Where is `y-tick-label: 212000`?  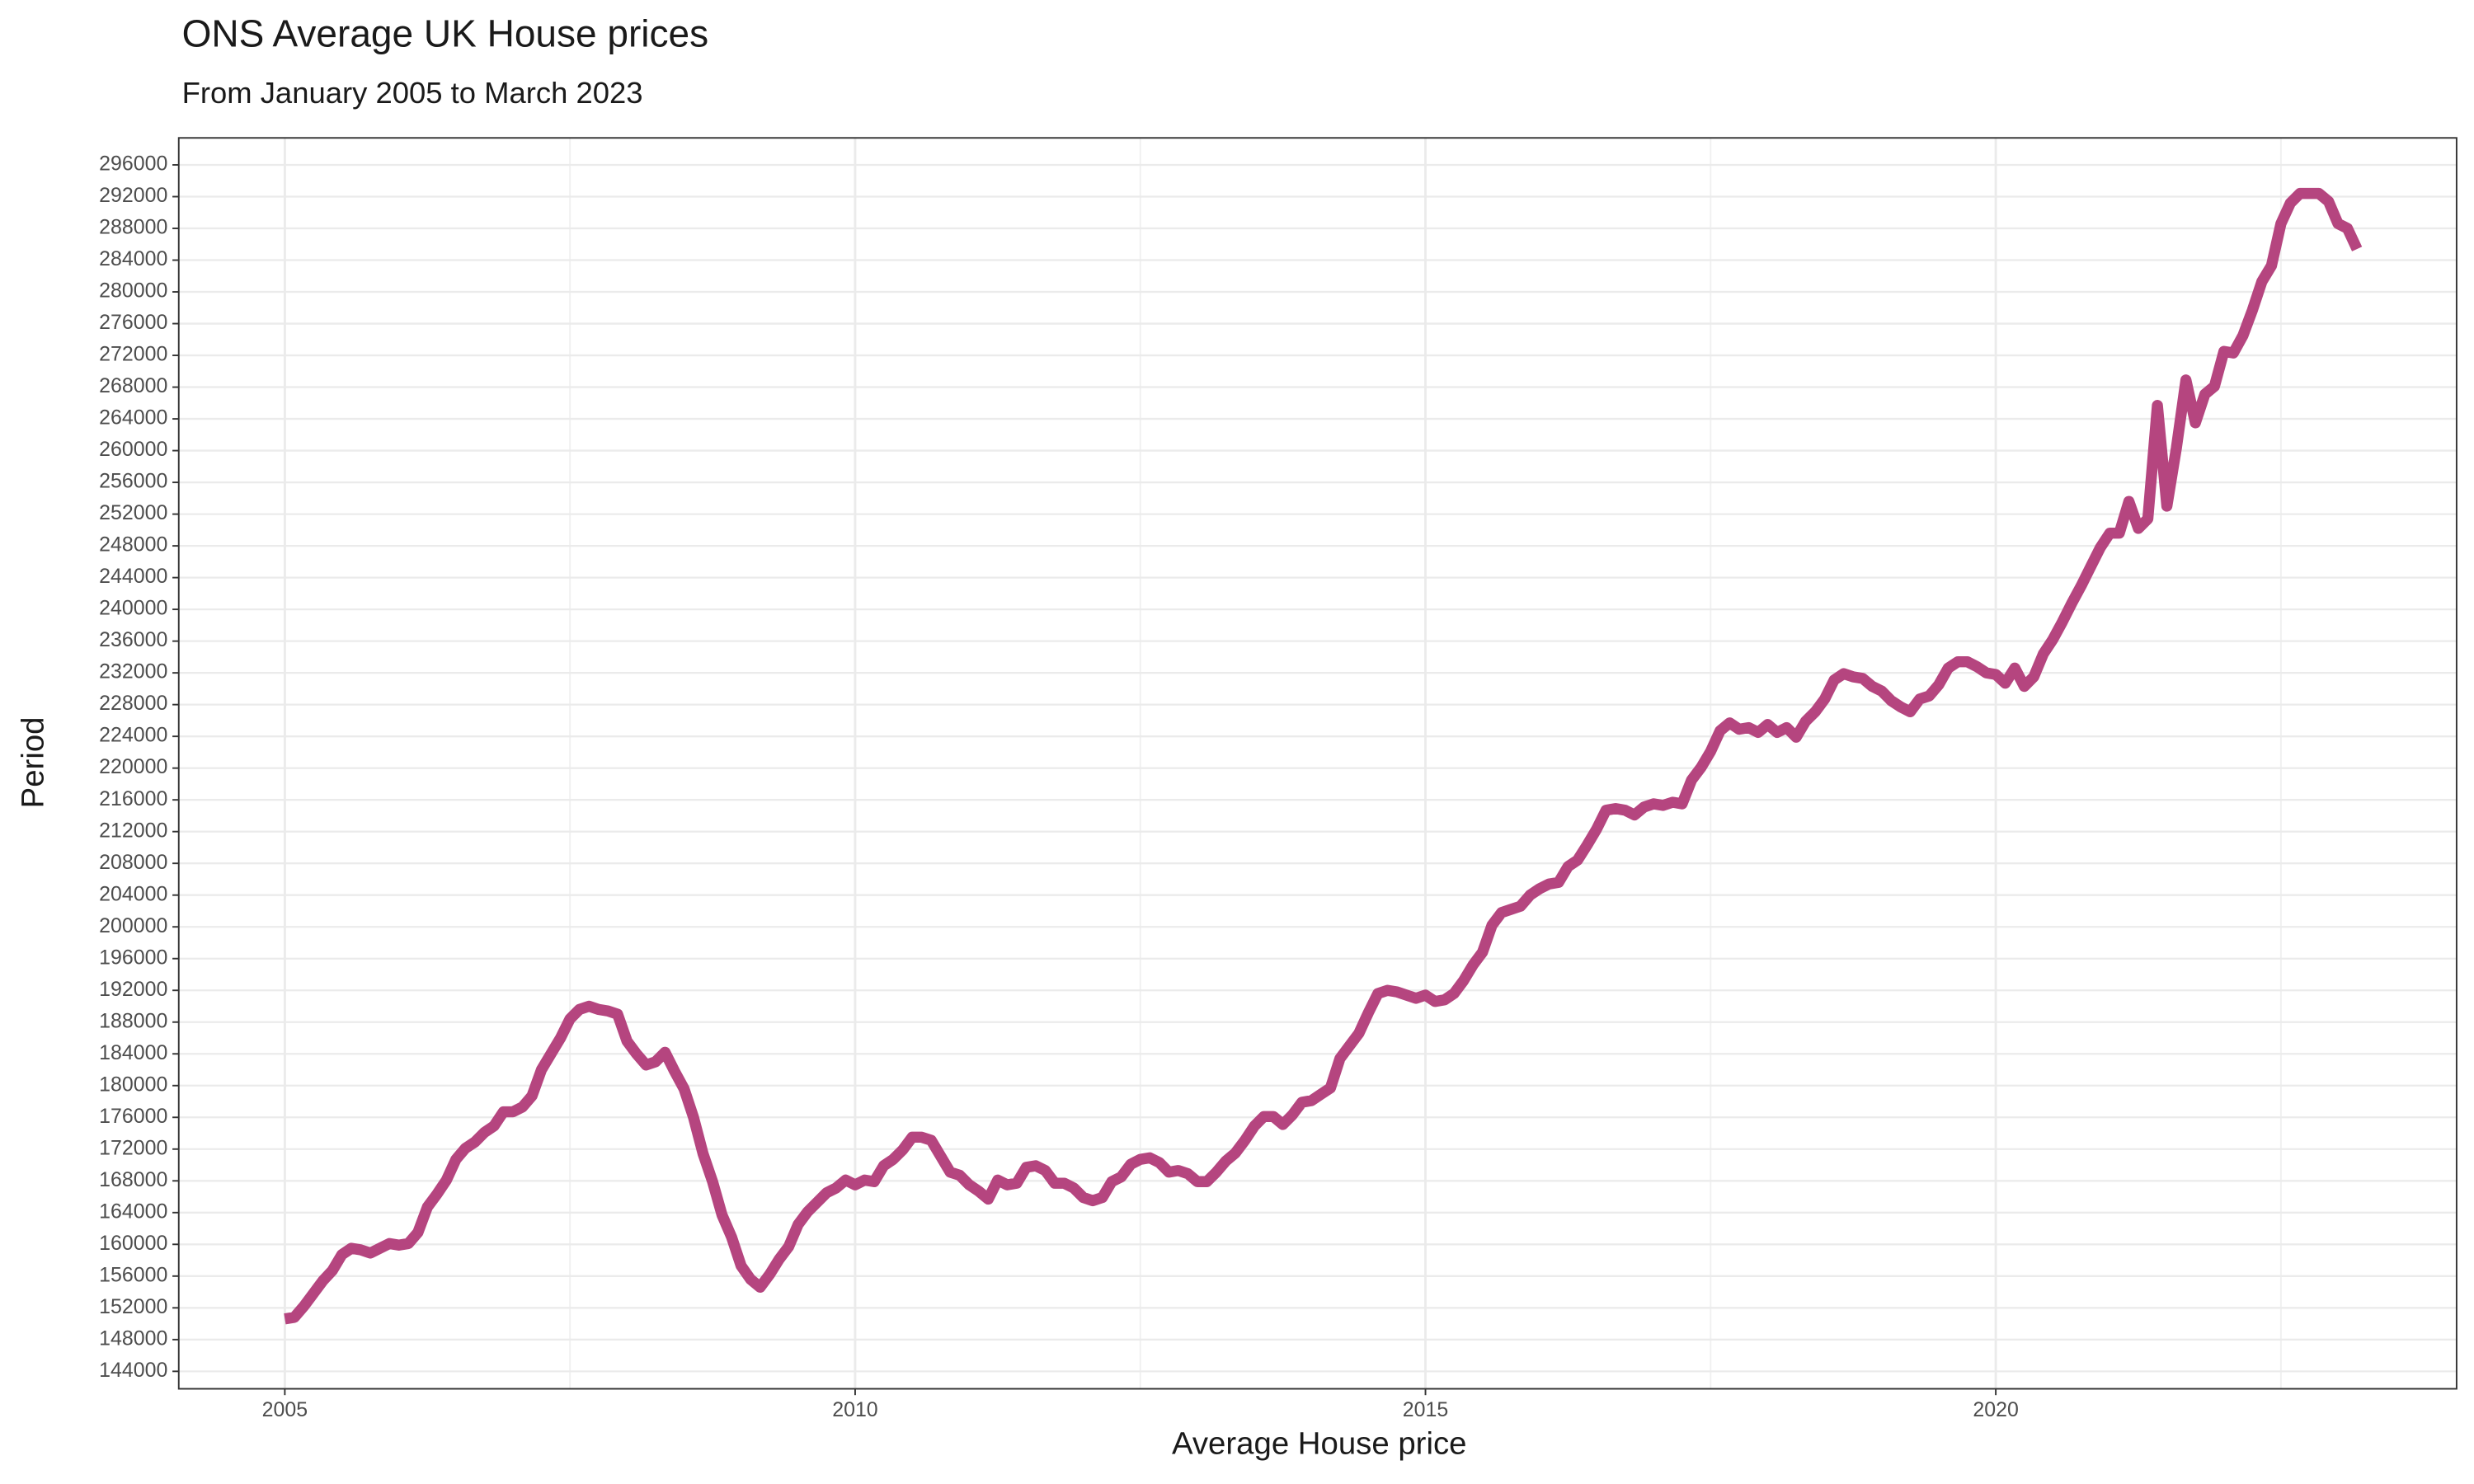
y-tick-label: 212000 is located at coordinates (133, 830).